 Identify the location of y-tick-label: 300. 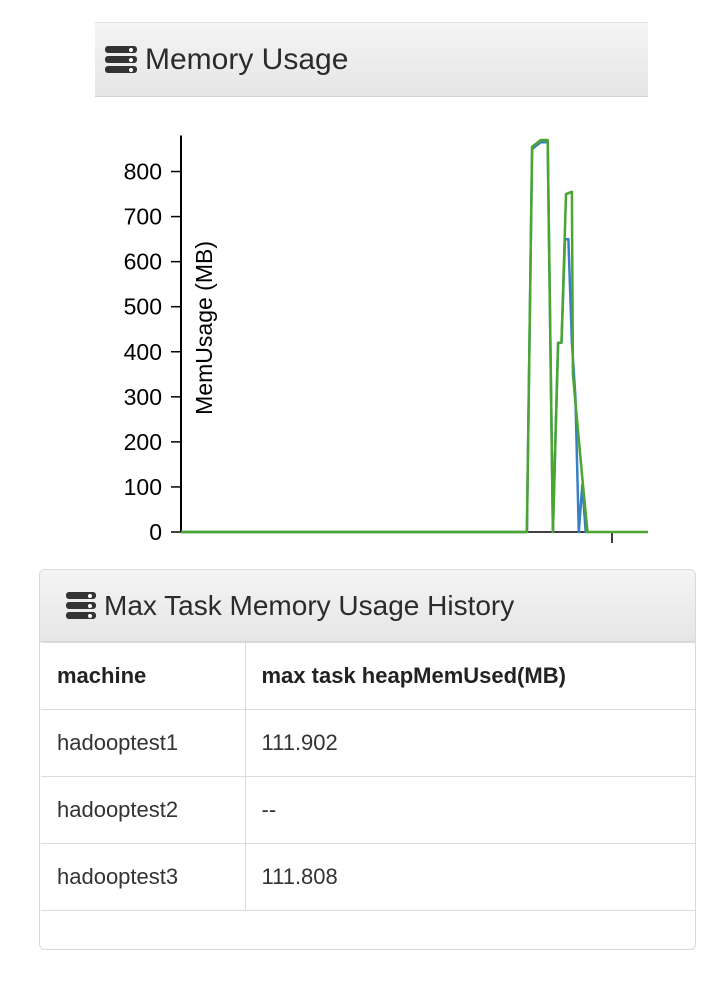
(143, 397).